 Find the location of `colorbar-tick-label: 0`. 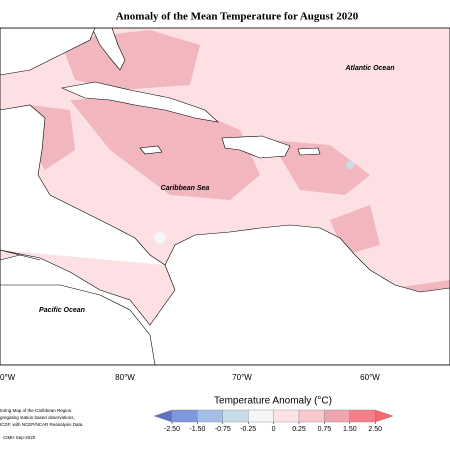

colorbar-tick-label: 0 is located at coordinates (274, 429).